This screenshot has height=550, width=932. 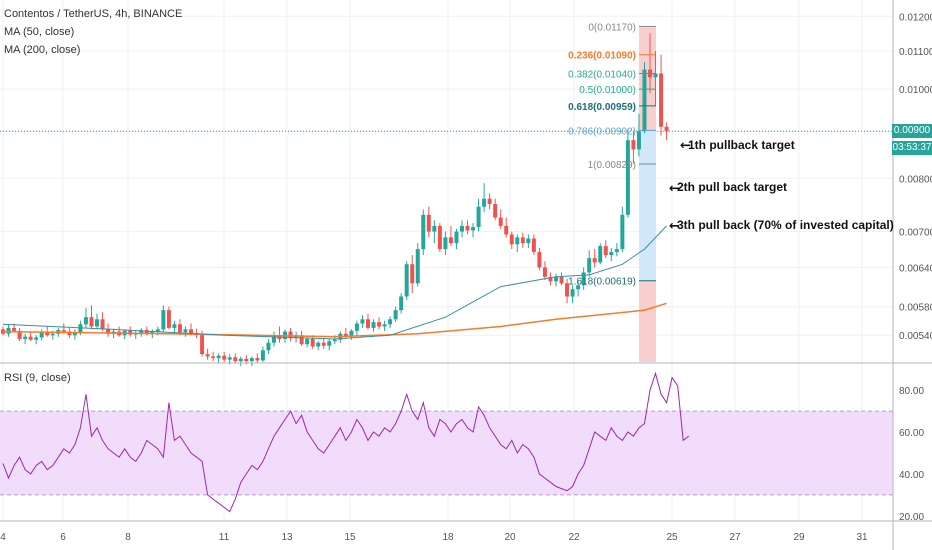 I want to click on y-tick-label: 0.01200, so click(x=915, y=17).